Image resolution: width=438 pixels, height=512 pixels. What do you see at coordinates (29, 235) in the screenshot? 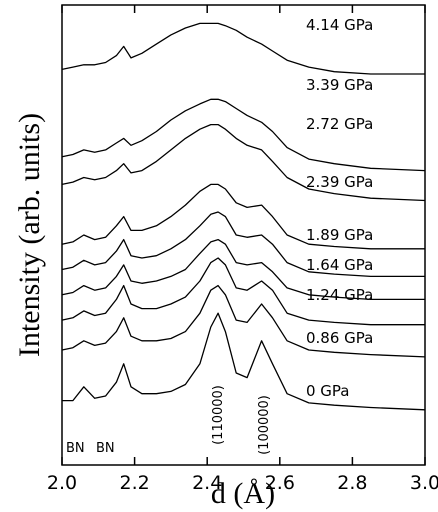
I see `y-axis-title: Intensity (arb. units)` at bounding box center [29, 235].